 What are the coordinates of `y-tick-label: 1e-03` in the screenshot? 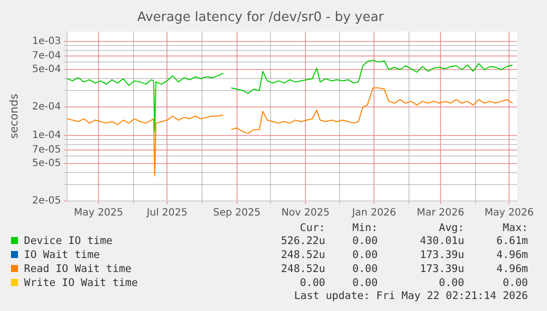 It's located at (46, 41).